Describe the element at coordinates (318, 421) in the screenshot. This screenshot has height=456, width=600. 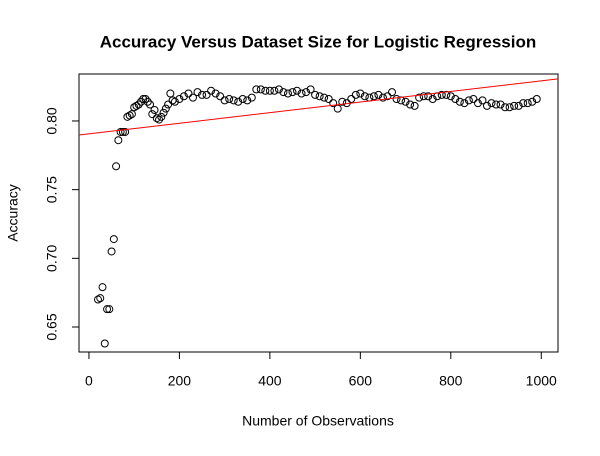
I see `x-axis-label: Number of Observations` at that location.